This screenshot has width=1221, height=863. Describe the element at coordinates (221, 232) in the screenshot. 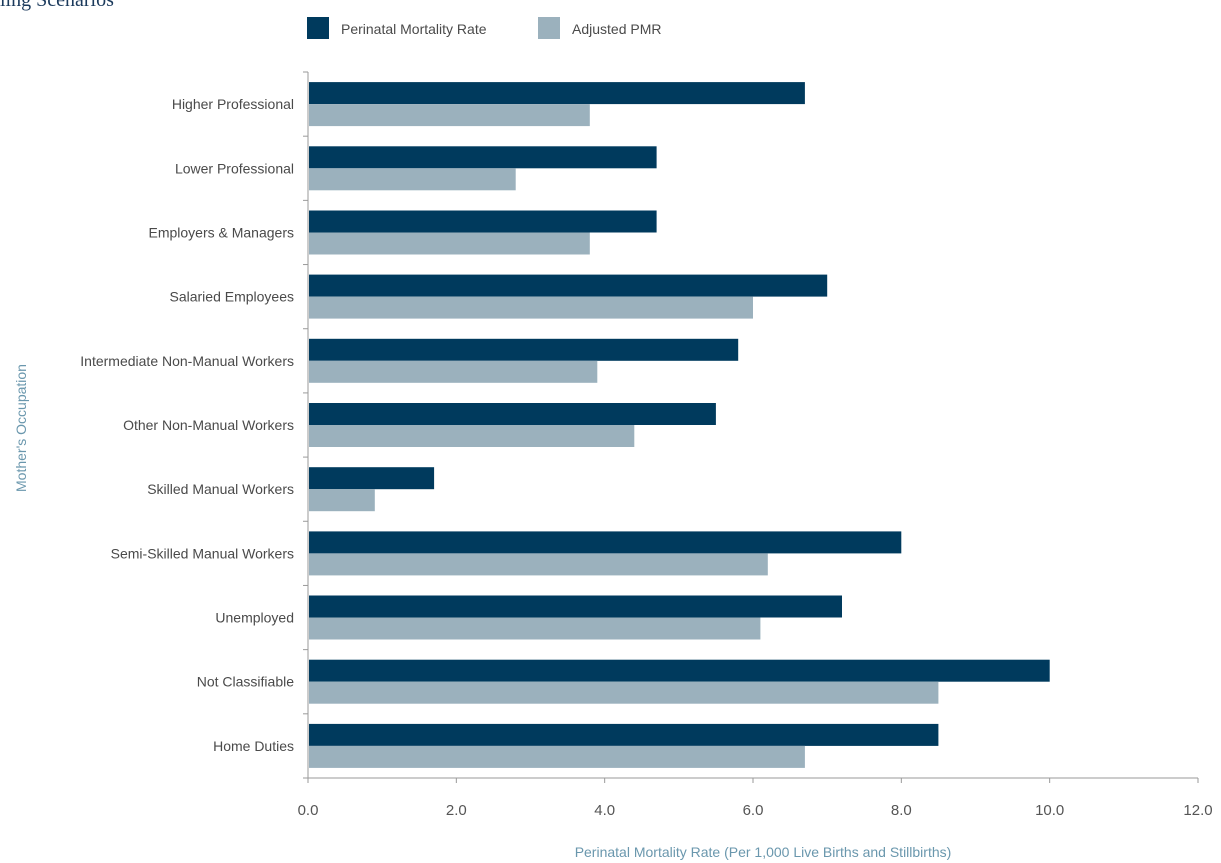

I see `category-label: Employers & Managers` at that location.